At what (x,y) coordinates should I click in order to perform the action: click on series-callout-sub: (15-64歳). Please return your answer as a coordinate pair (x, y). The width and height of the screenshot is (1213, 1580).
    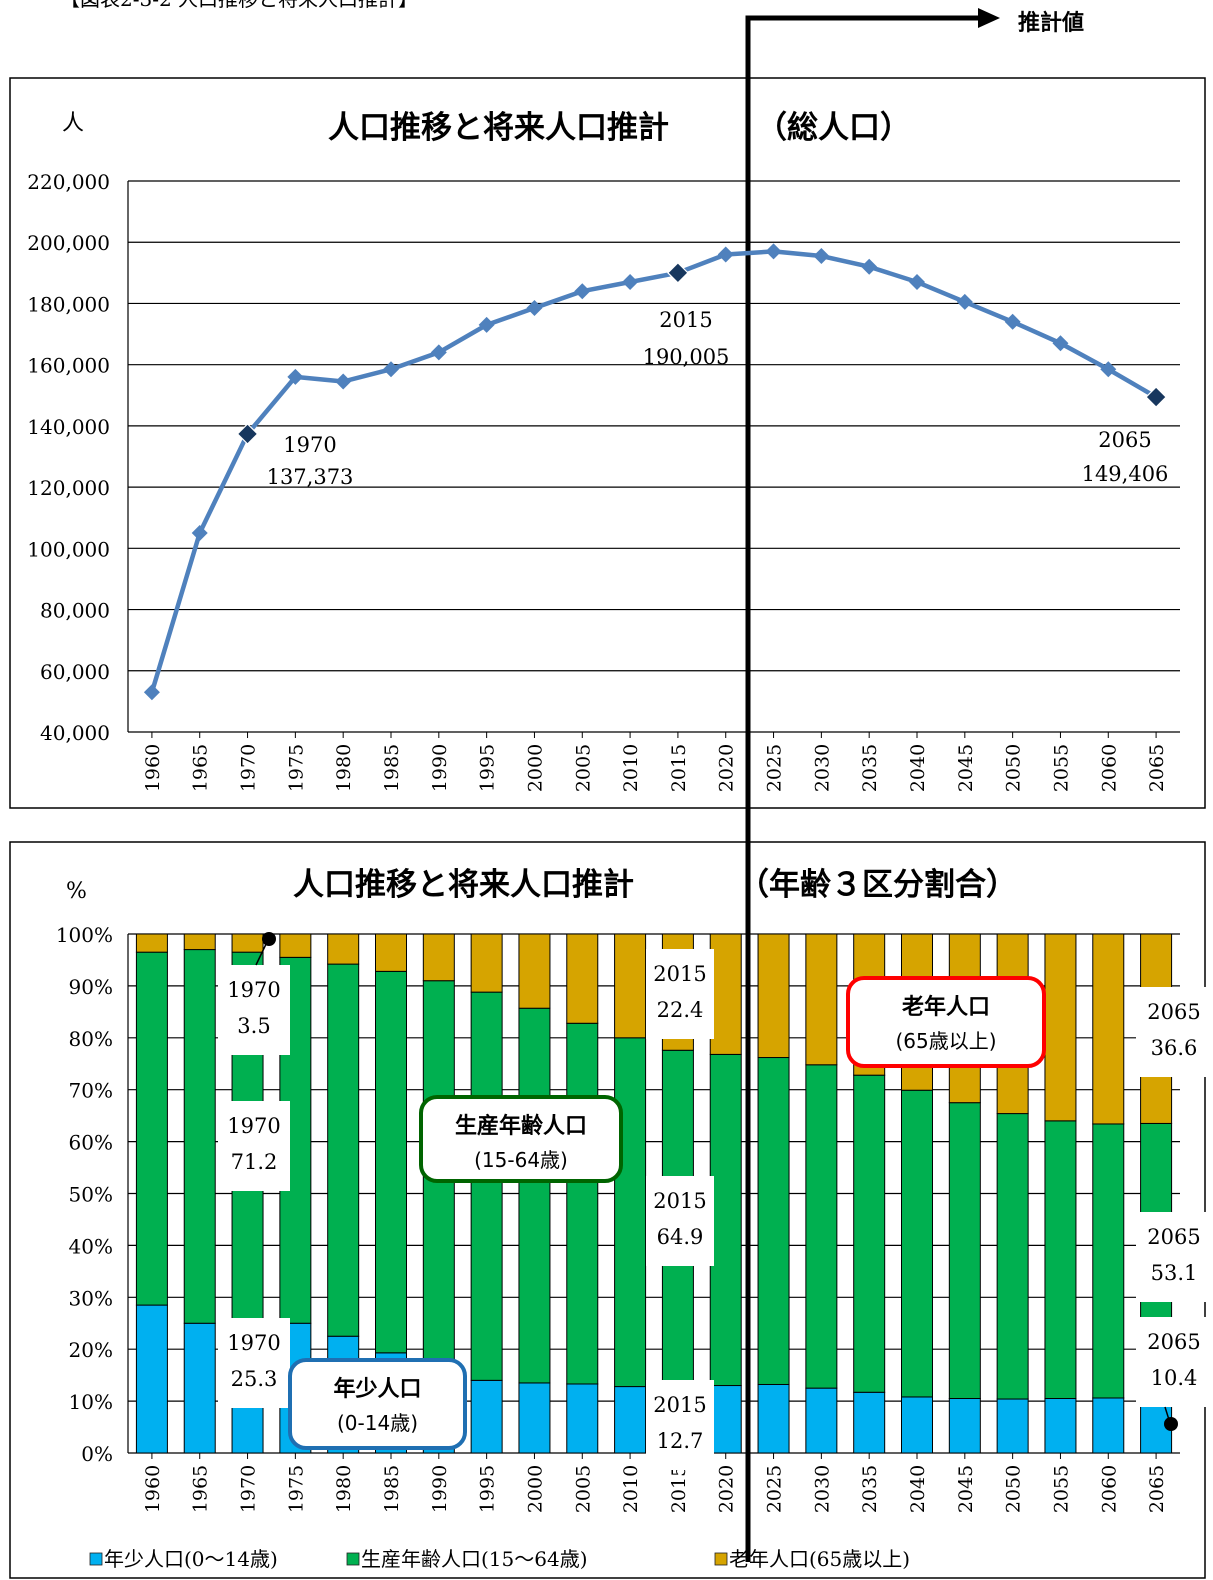
    Looking at the image, I should click on (521, 1160).